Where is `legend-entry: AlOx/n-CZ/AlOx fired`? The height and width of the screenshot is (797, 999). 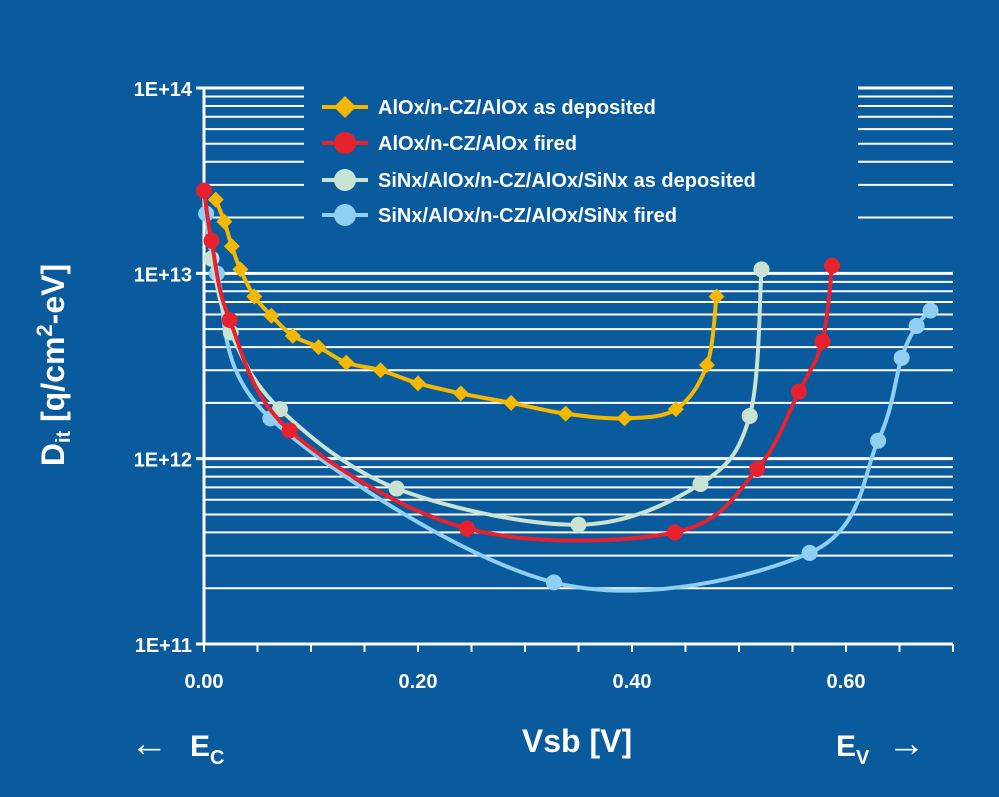
legend-entry: AlOx/n-CZ/AlOx fired is located at coordinates (449, 143).